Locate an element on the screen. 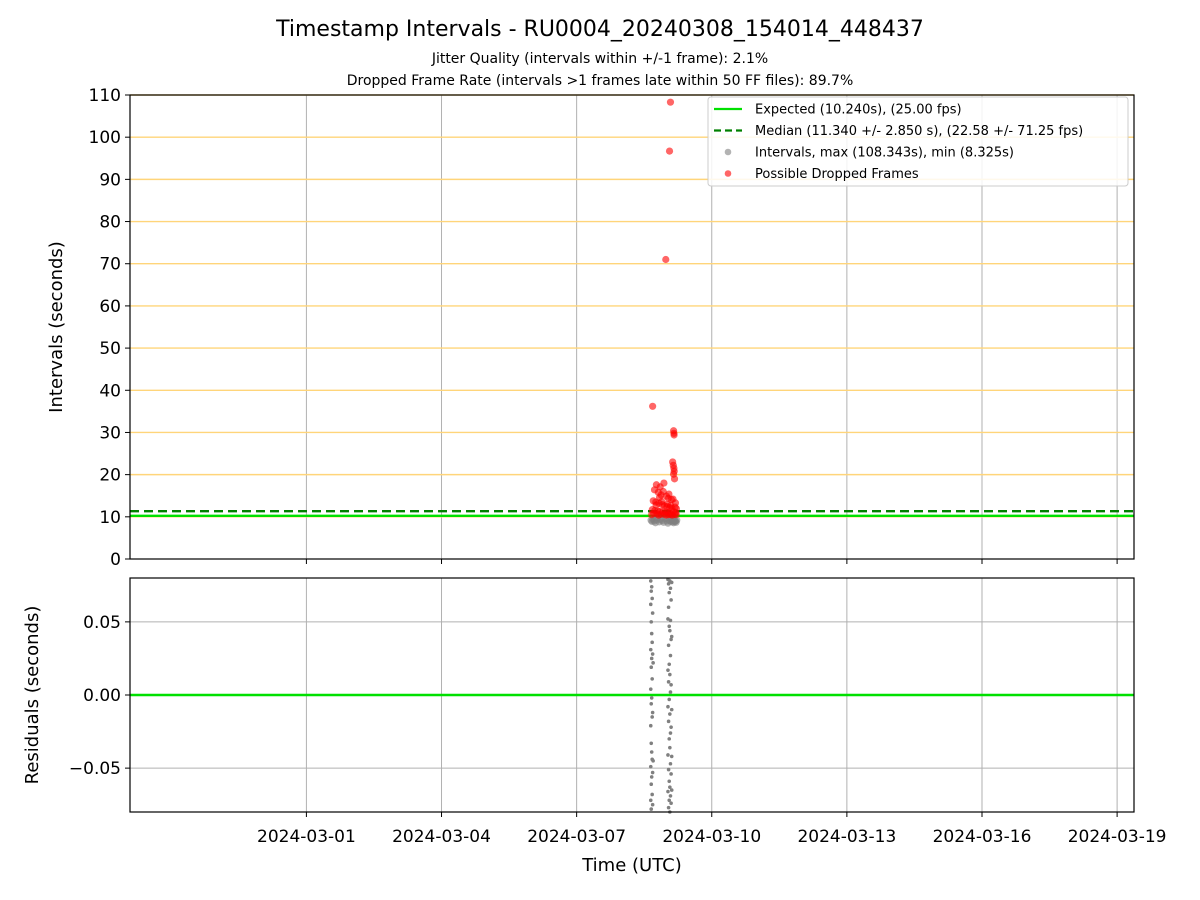  interval-point is located at coordinates (677, 520).